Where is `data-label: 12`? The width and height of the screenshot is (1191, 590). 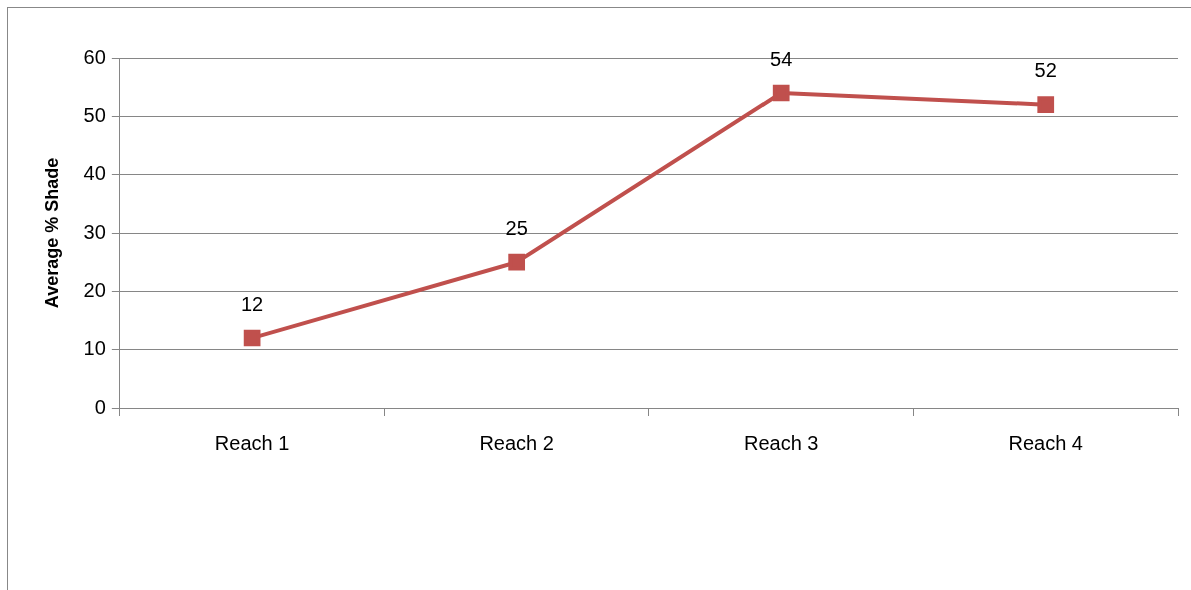
data-label: 12 is located at coordinates (252, 303).